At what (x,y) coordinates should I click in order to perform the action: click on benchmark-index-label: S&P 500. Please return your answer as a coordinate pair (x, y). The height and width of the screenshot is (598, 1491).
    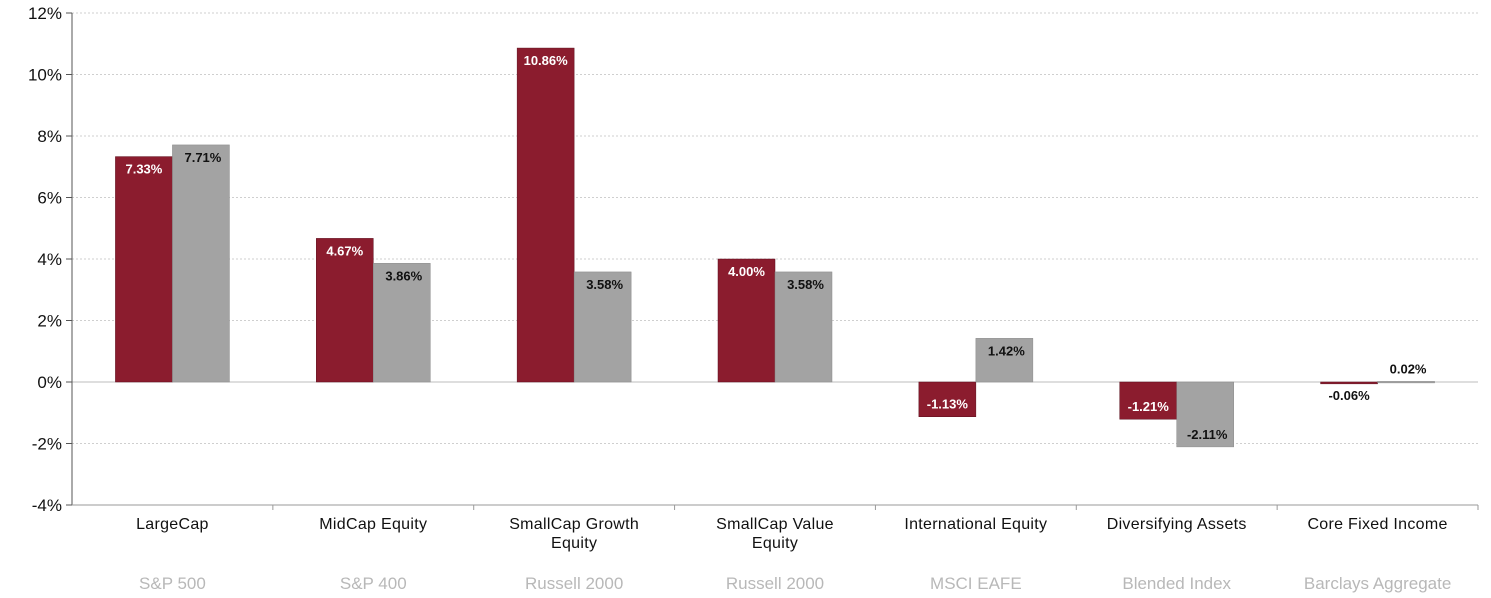
    Looking at the image, I should click on (172, 583).